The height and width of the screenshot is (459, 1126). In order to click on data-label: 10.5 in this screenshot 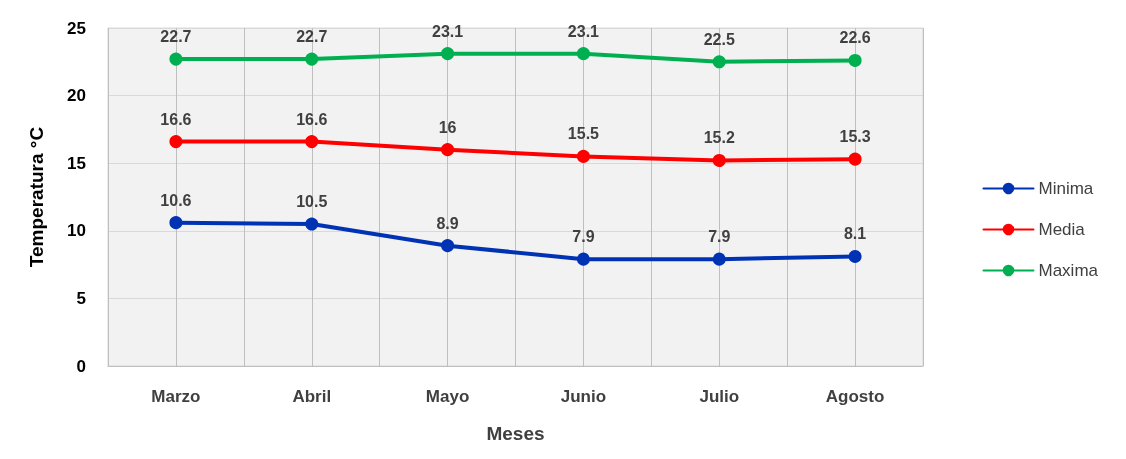, I will do `click(312, 202)`.